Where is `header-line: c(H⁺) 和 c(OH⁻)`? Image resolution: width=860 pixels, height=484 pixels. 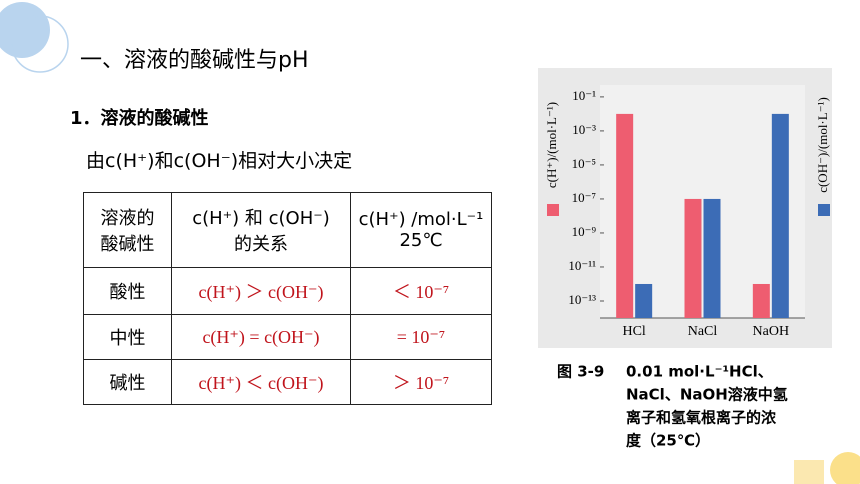 header-line: c(H⁺) 和 c(OH⁻) is located at coordinates (261, 218).